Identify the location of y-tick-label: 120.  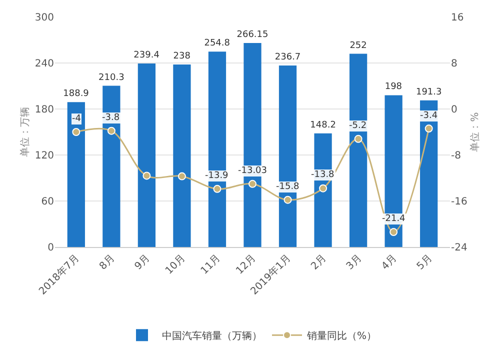
(44, 156).